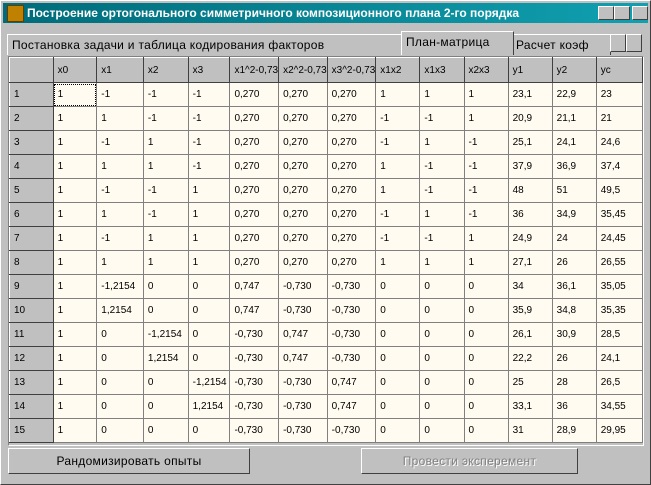 The height and width of the screenshot is (485, 651). What do you see at coordinates (619, 262) in the screenshot?
I see `cell: 26,55` at bounding box center [619, 262].